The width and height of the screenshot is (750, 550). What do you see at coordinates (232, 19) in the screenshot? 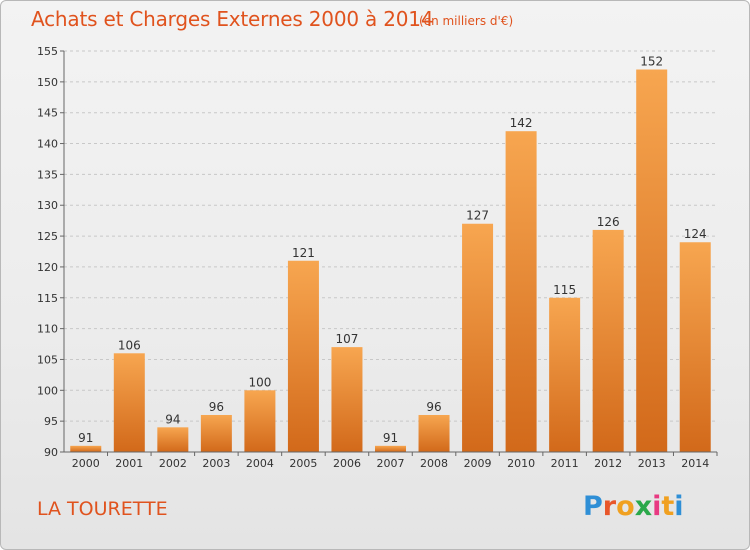
I see `chart-title: Achats et Charges Externes 2000 à 2014` at bounding box center [232, 19].